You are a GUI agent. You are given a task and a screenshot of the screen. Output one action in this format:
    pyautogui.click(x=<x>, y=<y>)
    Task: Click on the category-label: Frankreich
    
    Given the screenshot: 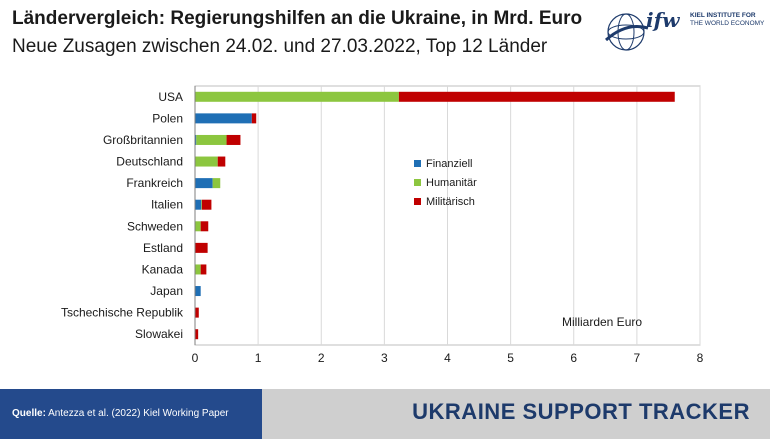 What is the action you would take?
    pyautogui.click(x=154, y=183)
    